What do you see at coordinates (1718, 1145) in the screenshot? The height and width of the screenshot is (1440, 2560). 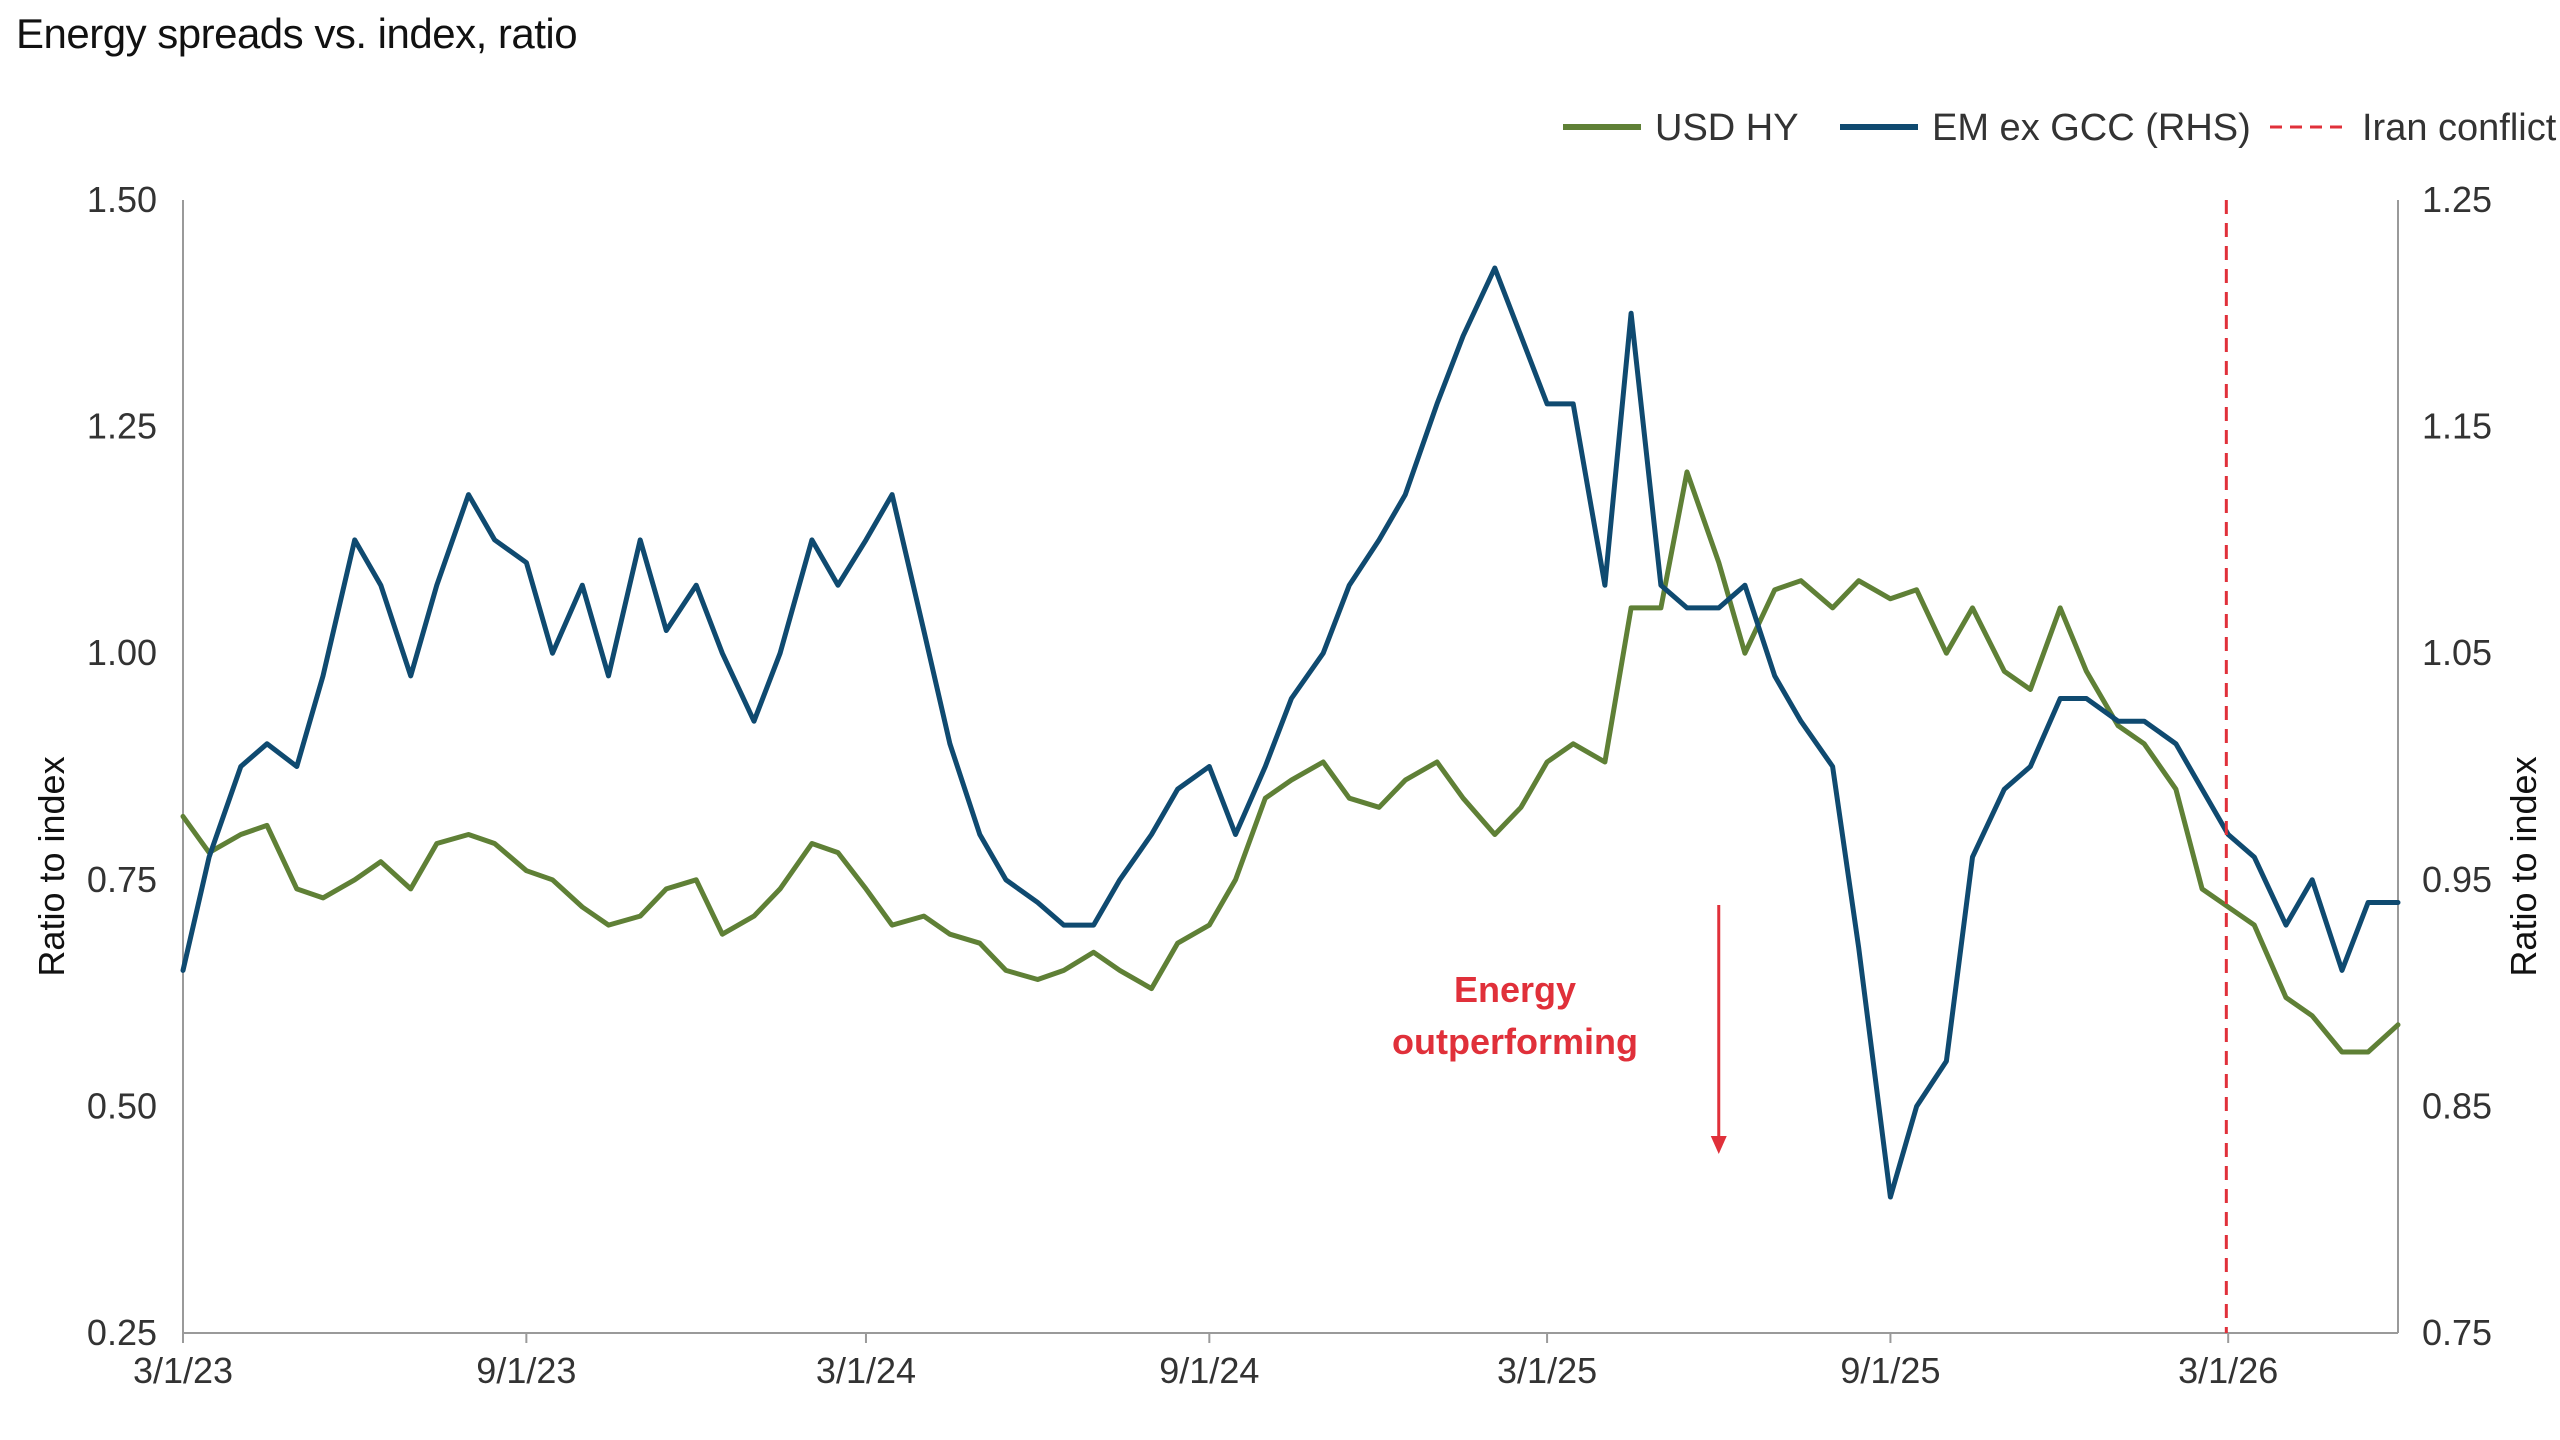 I see `annotation-arrow-head` at bounding box center [1718, 1145].